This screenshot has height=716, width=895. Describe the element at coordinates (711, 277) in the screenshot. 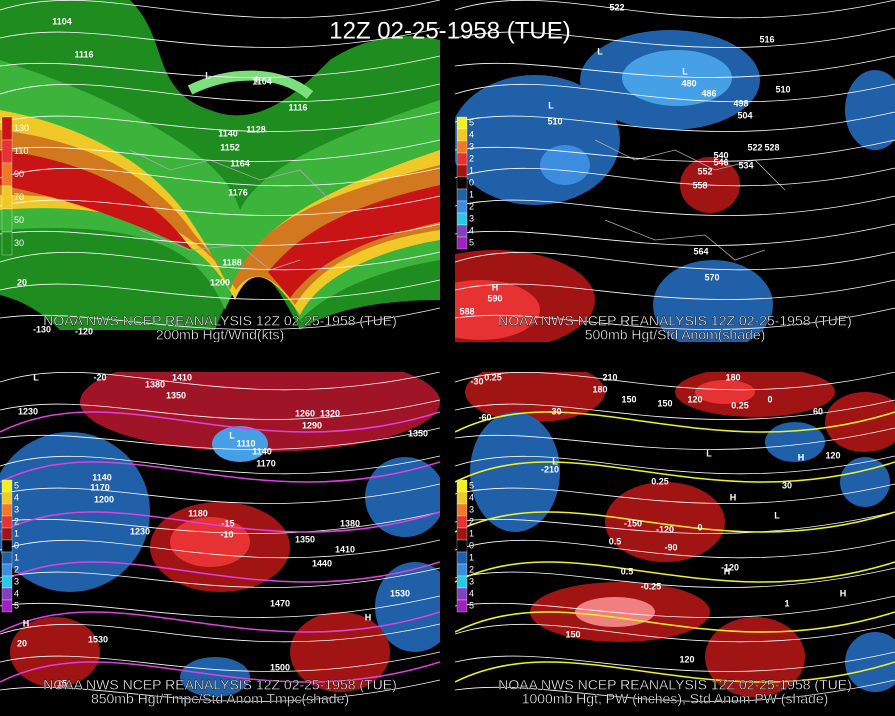

I see `contour-label: 570` at that location.